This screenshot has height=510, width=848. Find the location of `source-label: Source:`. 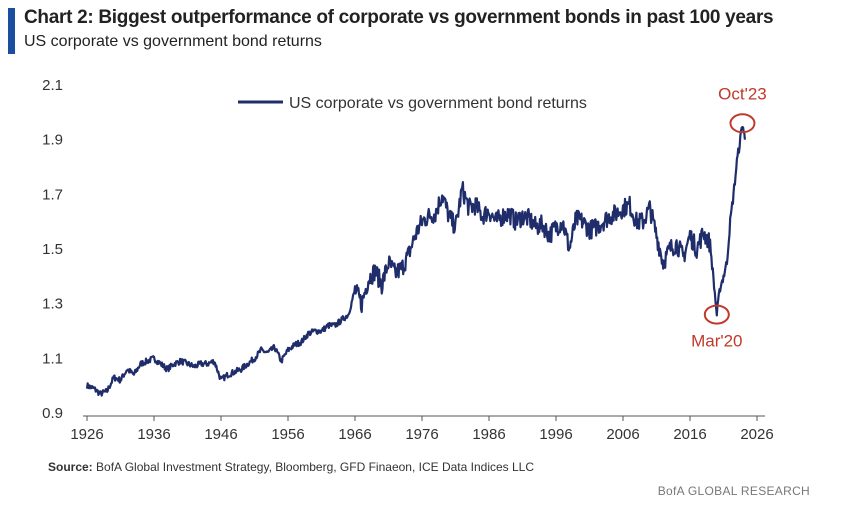

source-label: Source: is located at coordinates (70, 467).